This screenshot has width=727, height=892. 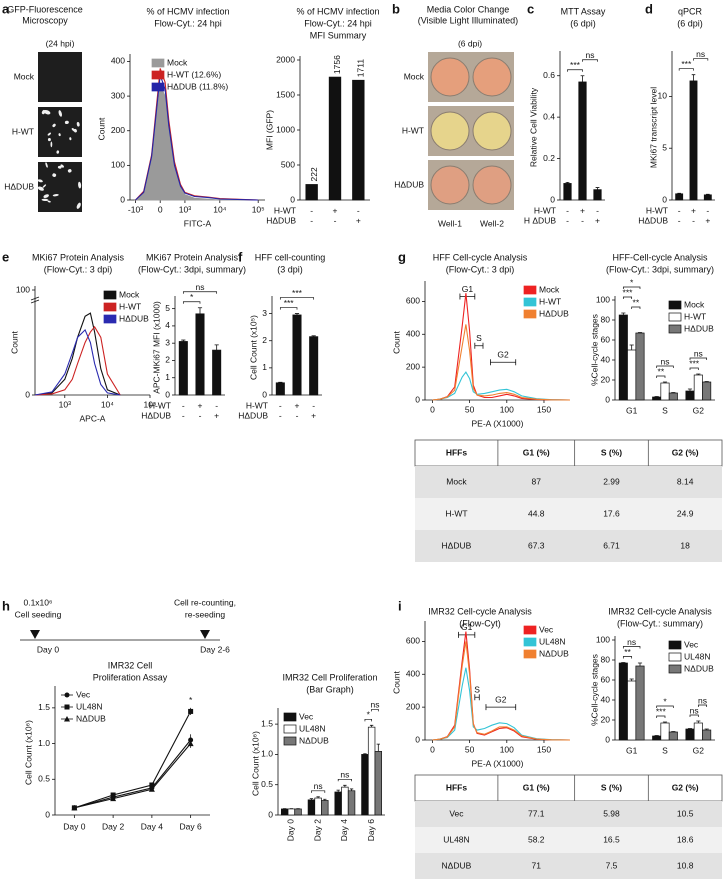 I want to click on table-cell: 10.5, so click(x=685, y=813).